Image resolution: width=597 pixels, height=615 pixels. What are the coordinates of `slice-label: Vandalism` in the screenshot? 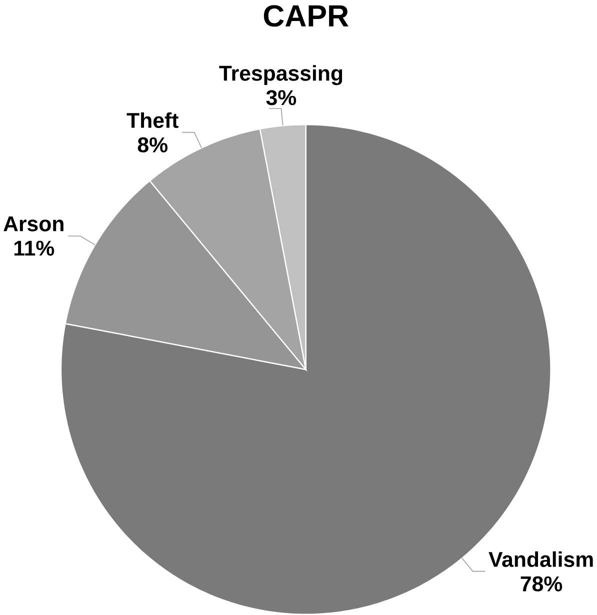 It's located at (540, 559).